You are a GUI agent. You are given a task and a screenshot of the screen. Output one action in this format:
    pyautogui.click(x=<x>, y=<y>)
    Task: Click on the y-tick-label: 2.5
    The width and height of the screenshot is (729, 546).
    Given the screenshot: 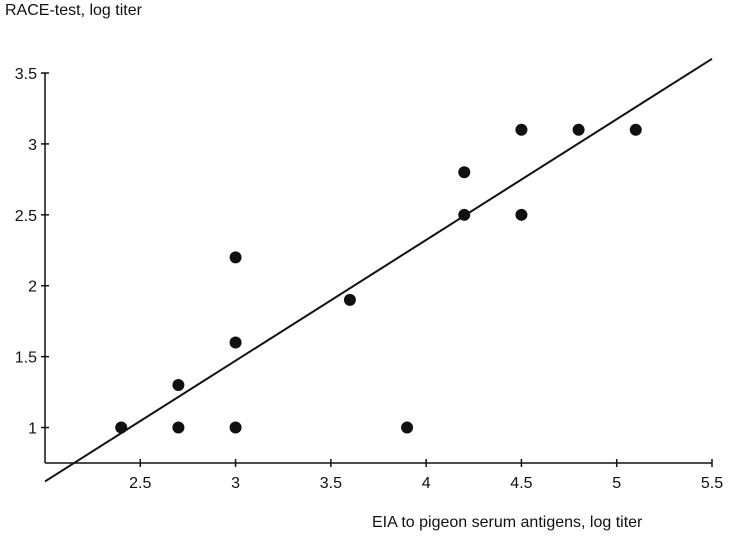 What is the action you would take?
    pyautogui.click(x=26, y=216)
    